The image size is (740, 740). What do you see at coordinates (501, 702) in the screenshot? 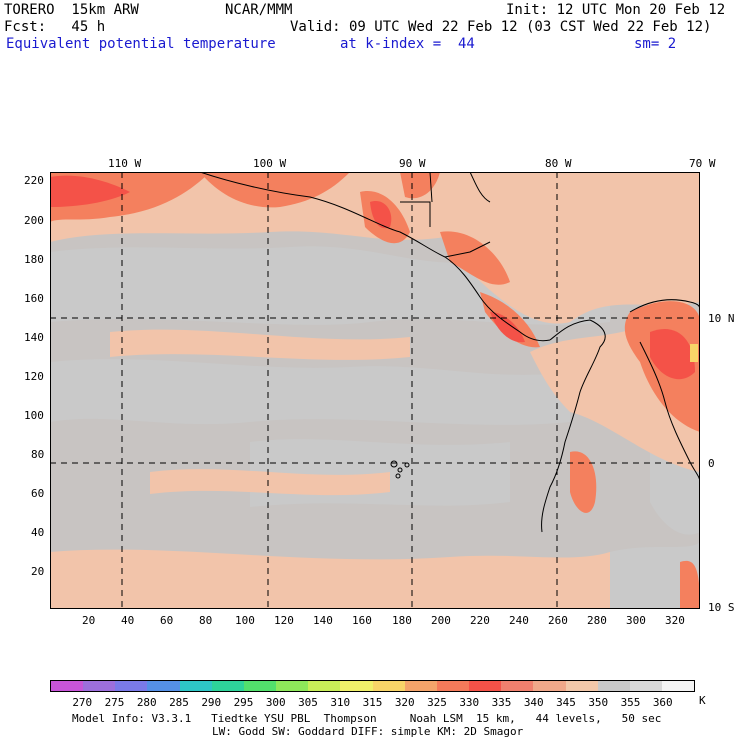
I see `colorbar-label: 335` at bounding box center [501, 702].